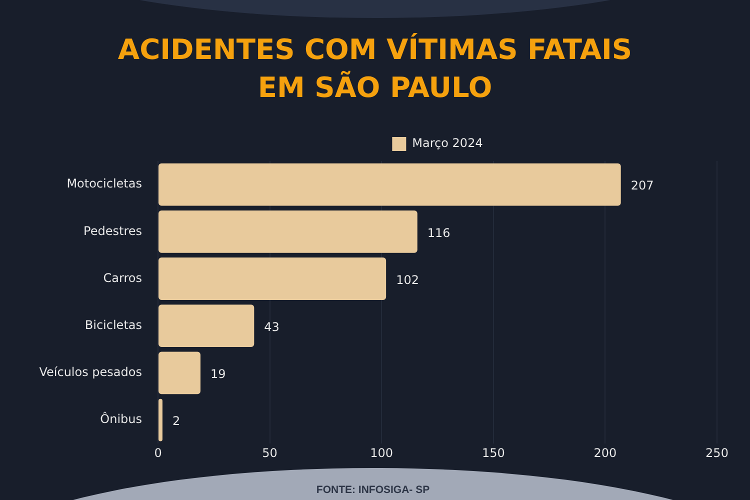 The image size is (750, 500). What do you see at coordinates (158, 453) in the screenshot?
I see `x-tick-label: 0` at bounding box center [158, 453].